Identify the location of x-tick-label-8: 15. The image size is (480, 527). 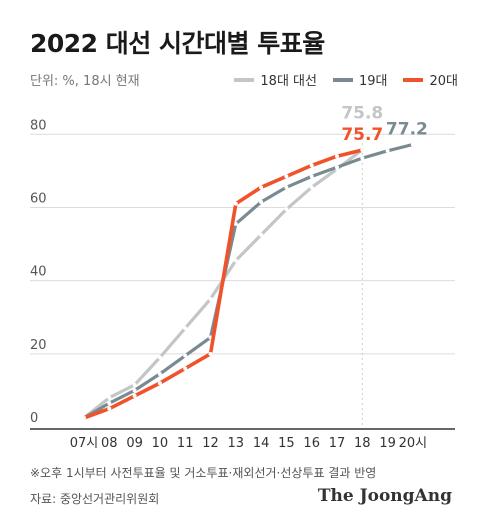
(286, 443).